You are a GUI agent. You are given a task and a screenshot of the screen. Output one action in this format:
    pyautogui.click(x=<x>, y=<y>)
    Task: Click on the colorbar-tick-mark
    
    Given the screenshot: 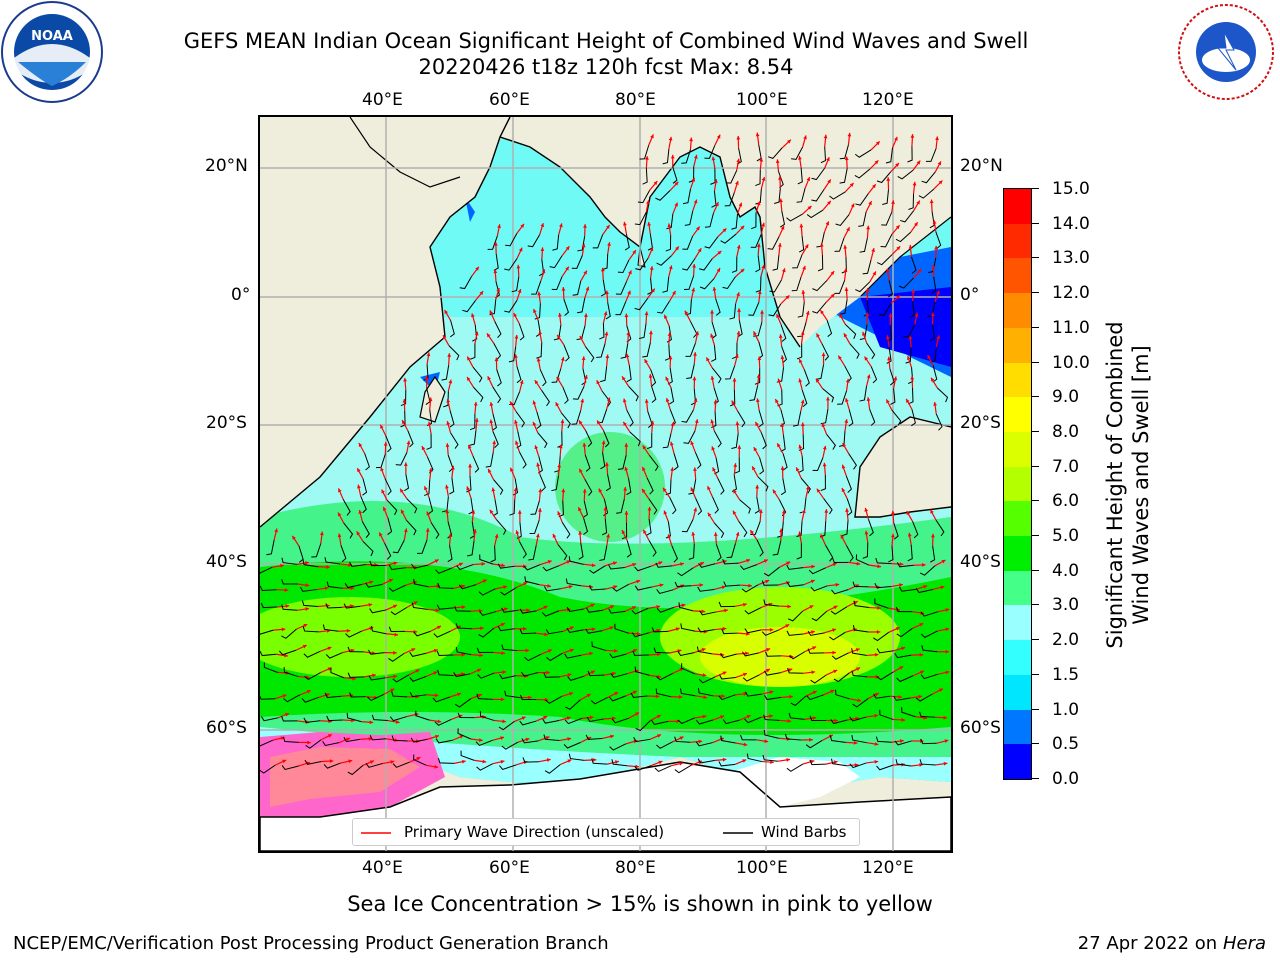 What is the action you would take?
    pyautogui.click(x=1035, y=362)
    